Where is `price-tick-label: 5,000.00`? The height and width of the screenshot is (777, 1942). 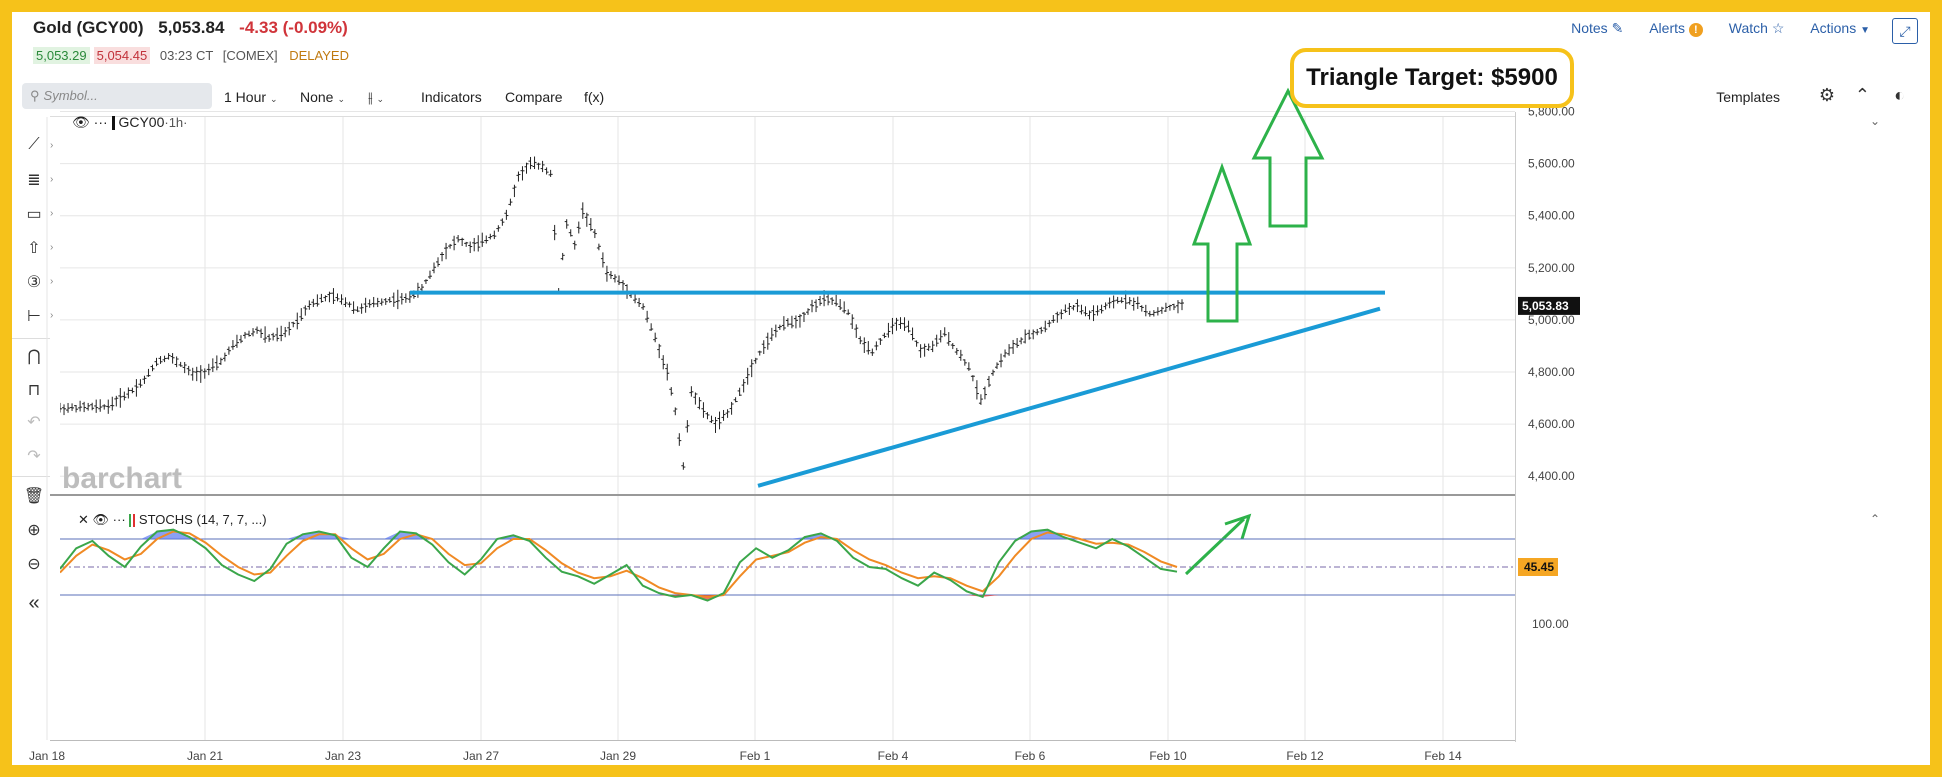 price-tick-label: 5,000.00 is located at coordinates (1551, 320).